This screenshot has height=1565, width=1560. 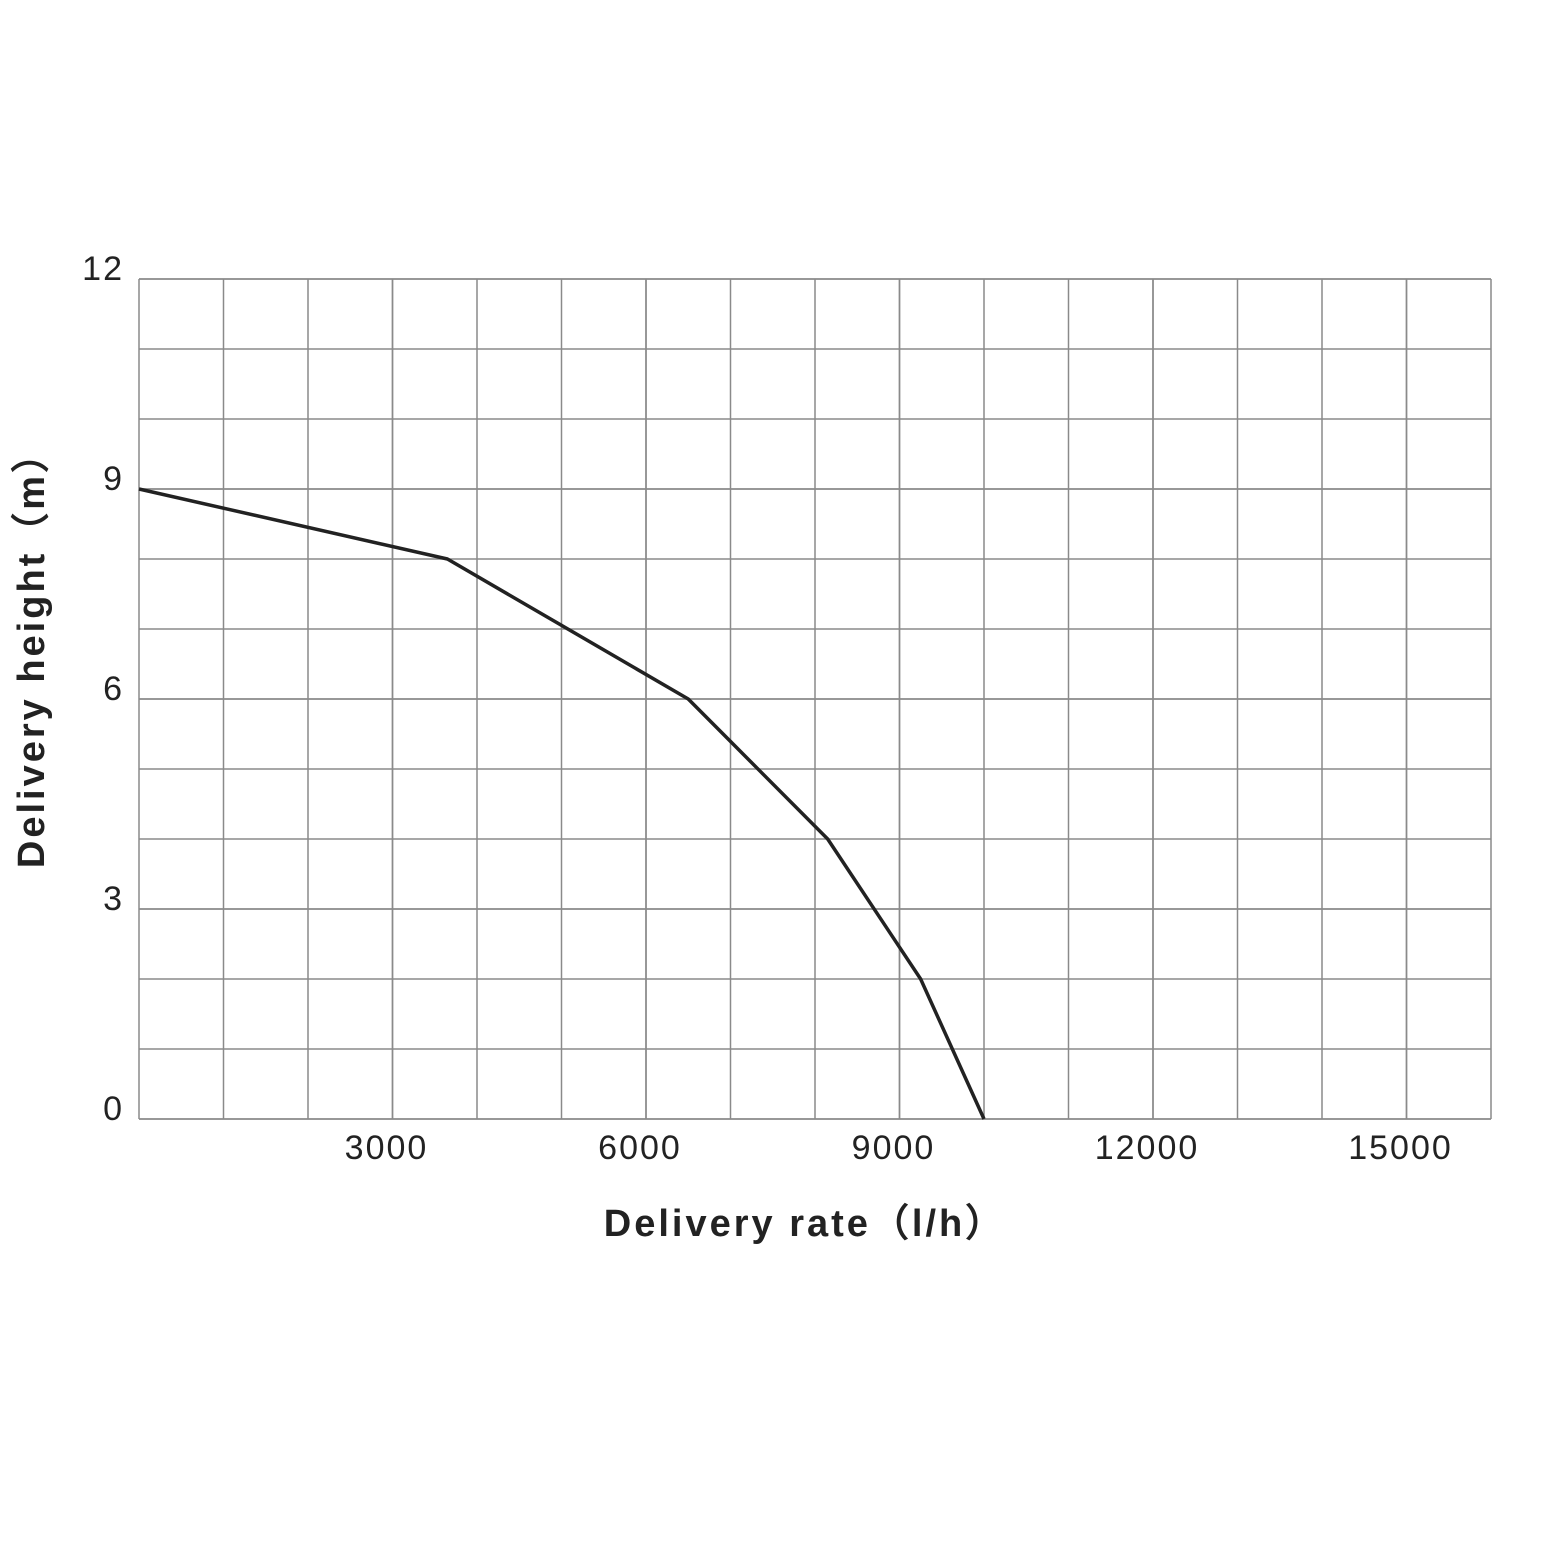 What do you see at coordinates (113, 479) in the screenshot?
I see `y-tick-label: 9` at bounding box center [113, 479].